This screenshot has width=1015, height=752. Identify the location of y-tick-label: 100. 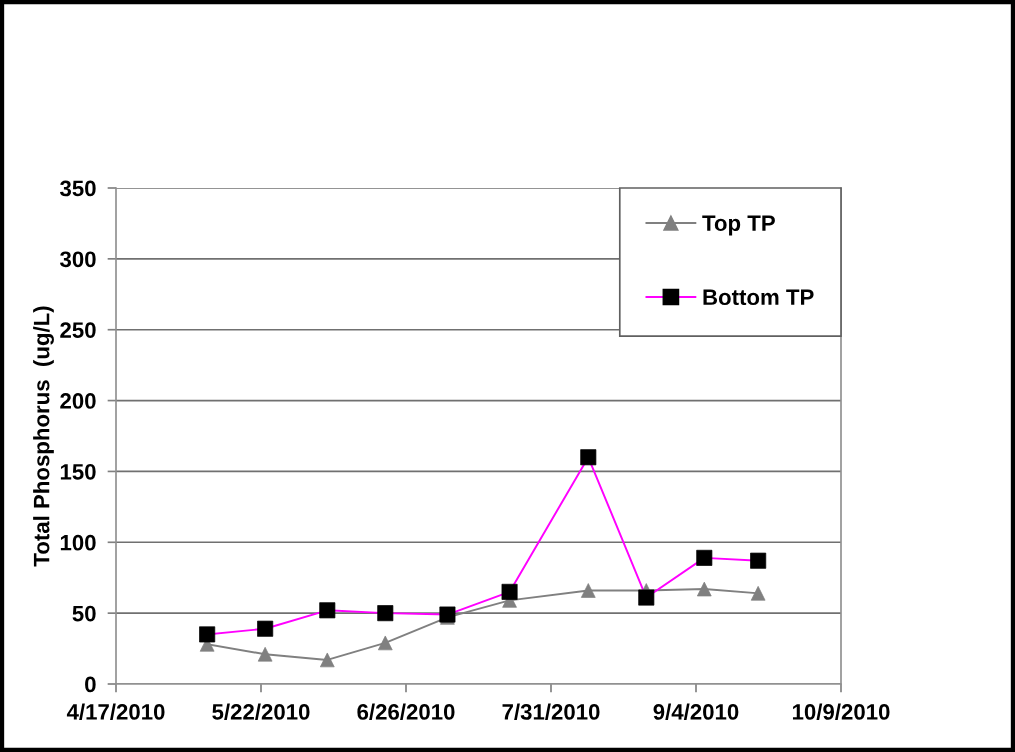
(78, 542).